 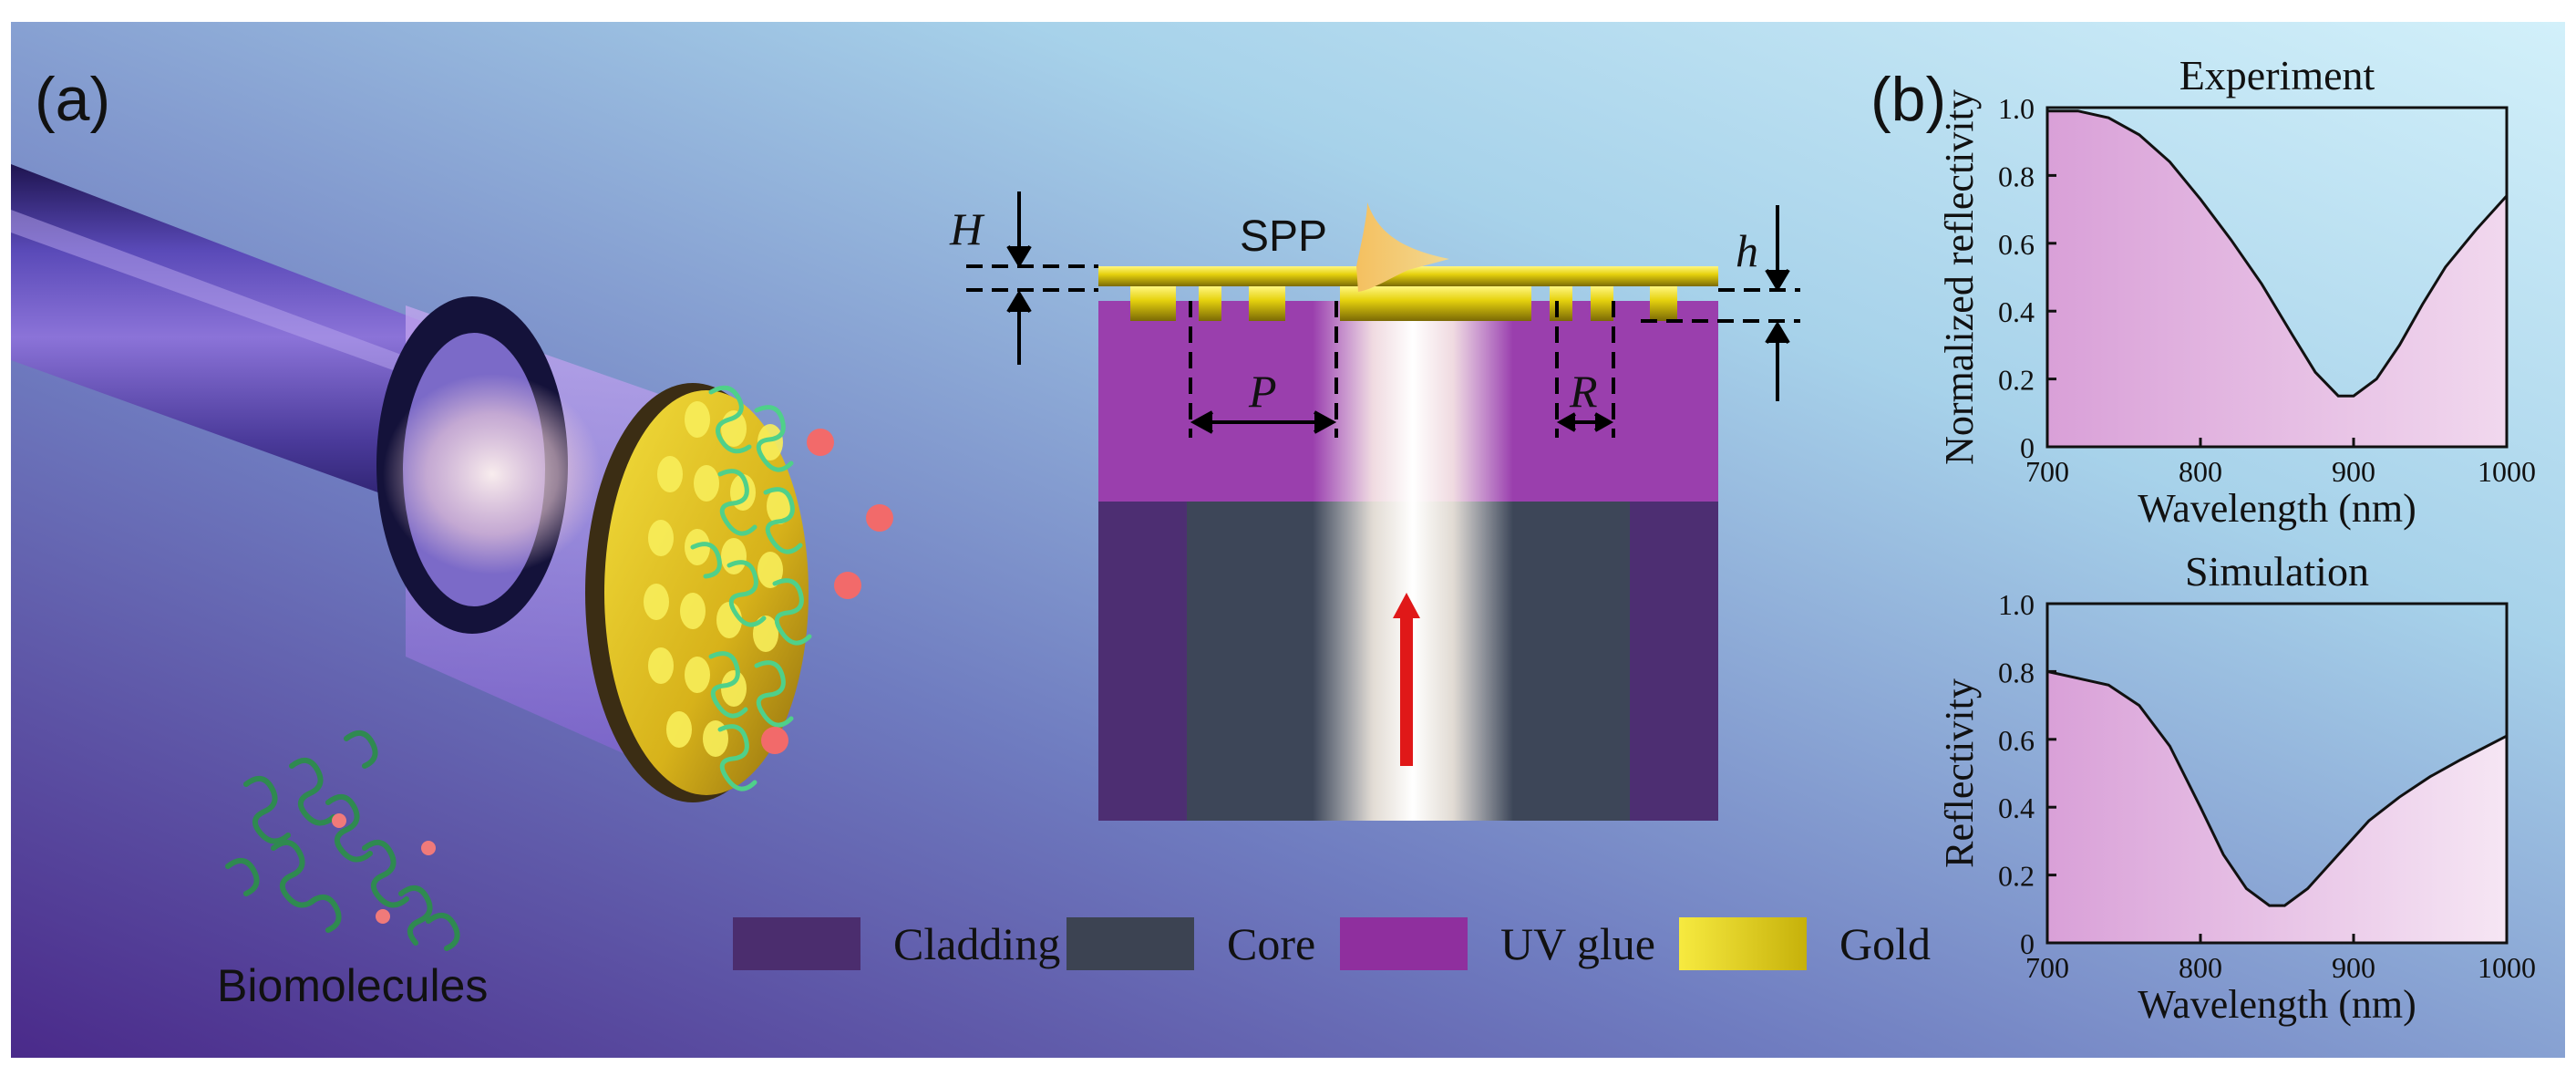 I want to click on legend-gold: Gold, so click(x=1805, y=943).